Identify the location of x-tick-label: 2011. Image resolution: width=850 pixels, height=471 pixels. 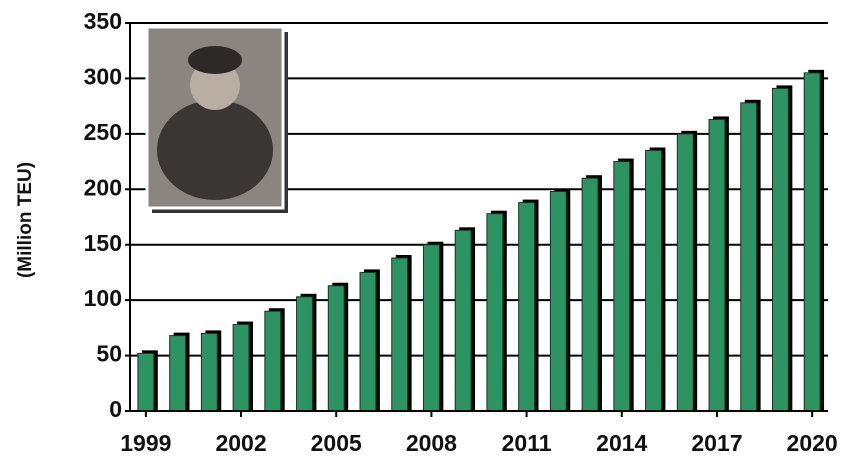
(527, 443).